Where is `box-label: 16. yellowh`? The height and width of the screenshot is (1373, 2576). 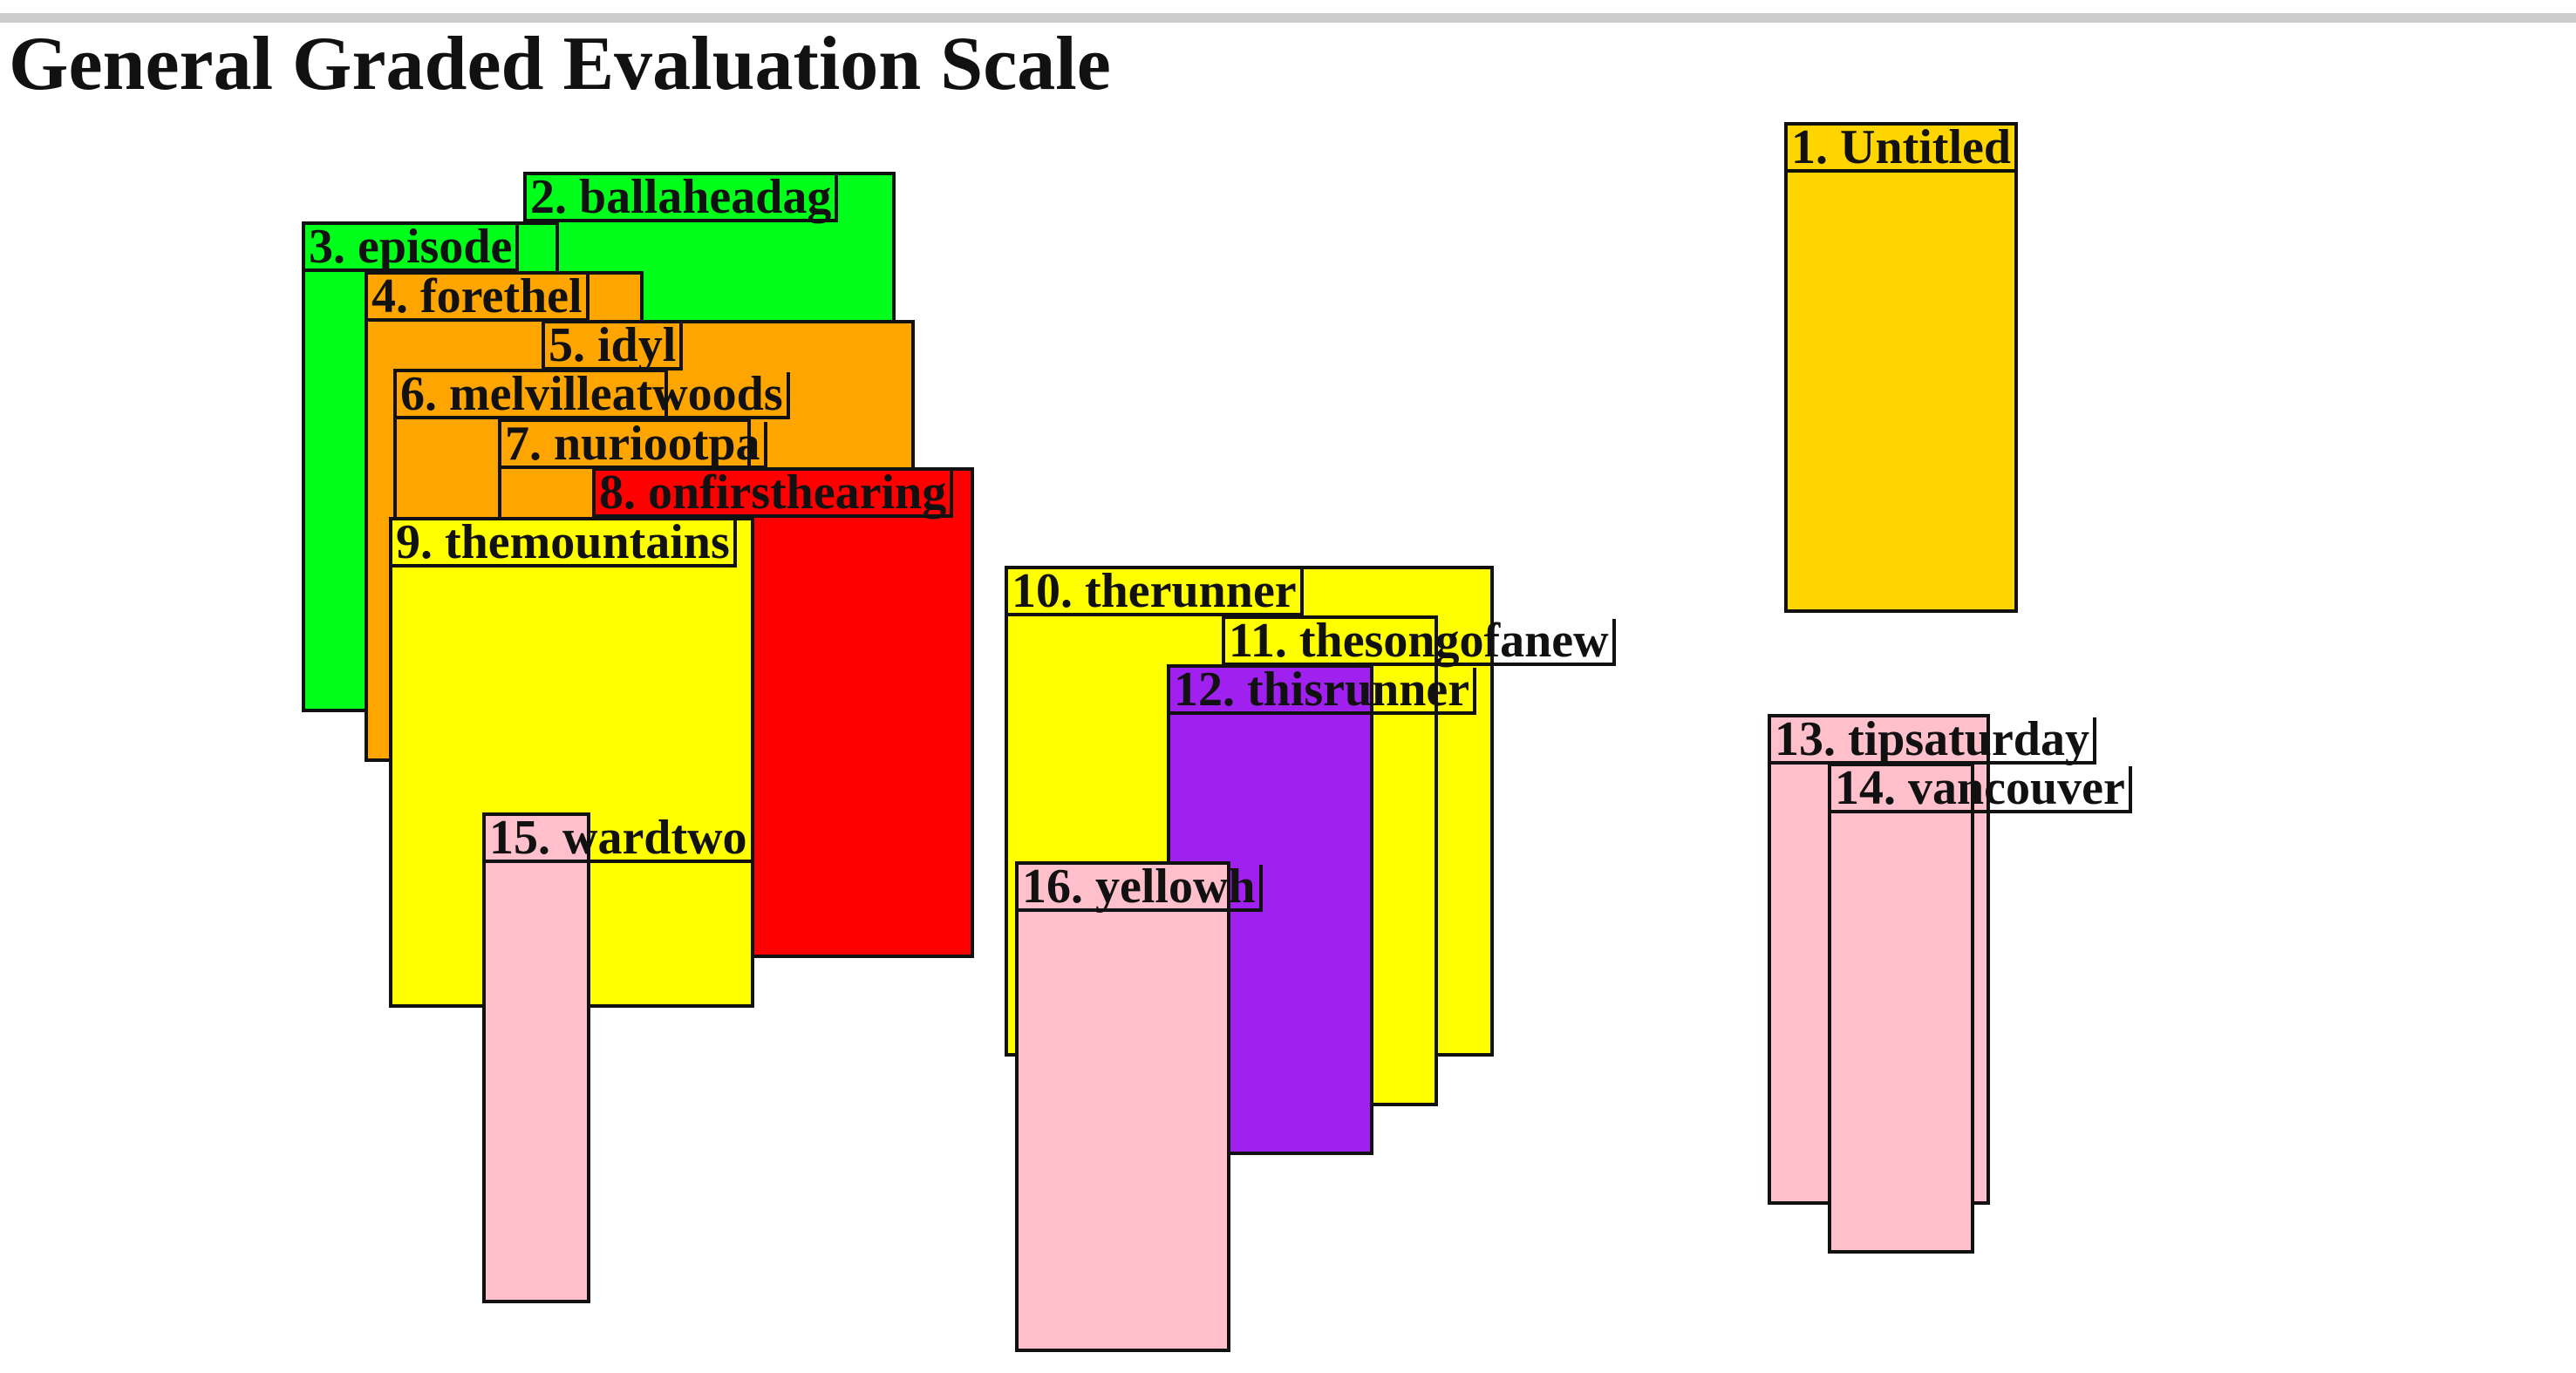
box-label: 16. yellowh is located at coordinates (1141, 887).